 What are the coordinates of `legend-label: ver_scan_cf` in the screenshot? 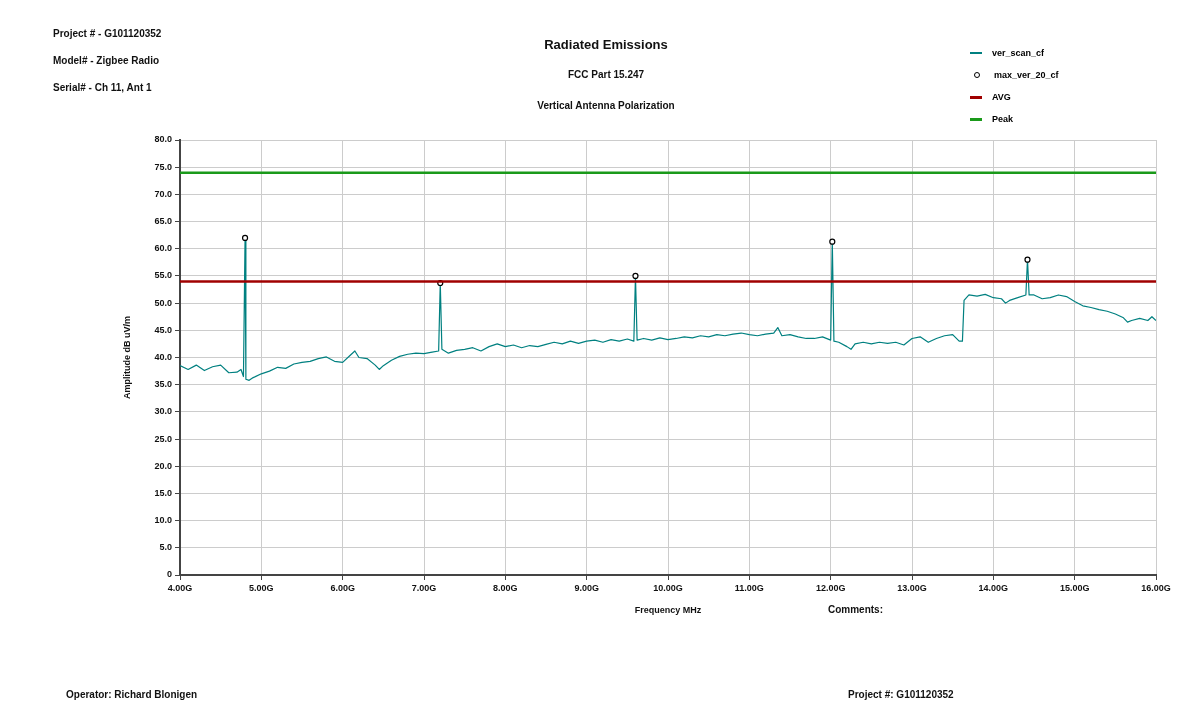 It's located at (1018, 53).